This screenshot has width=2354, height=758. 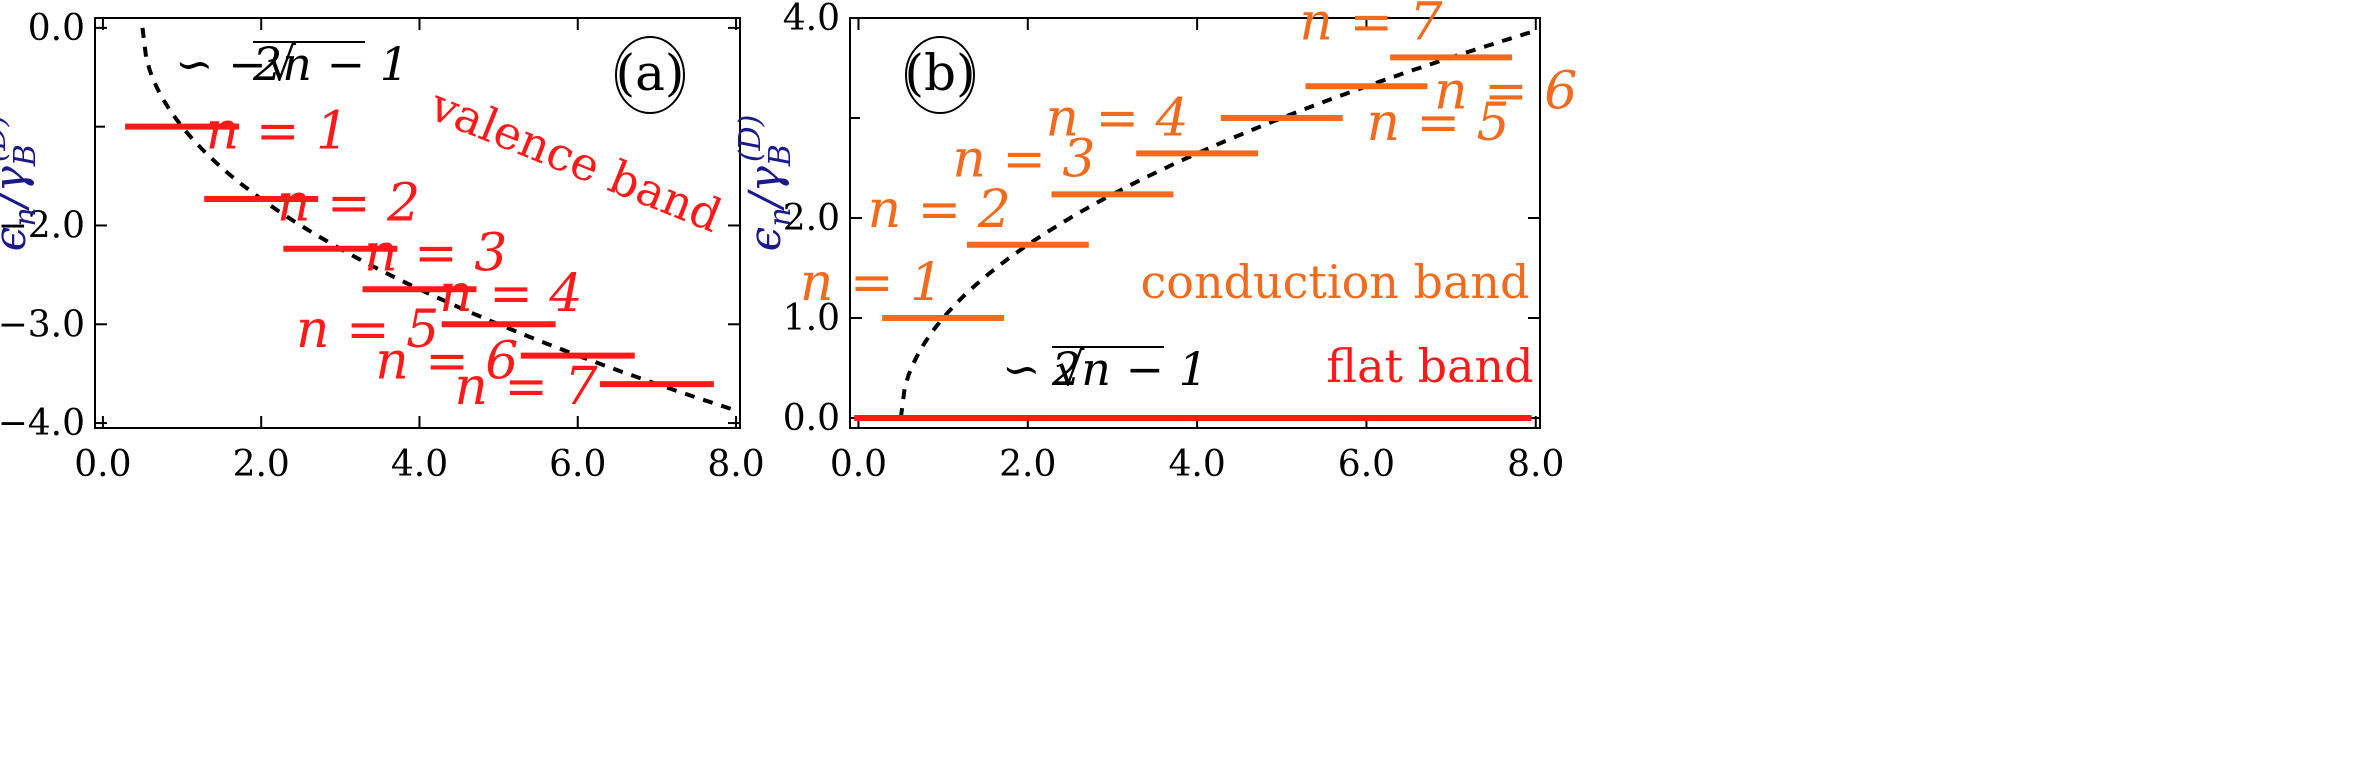 I want to click on level-label-n5-a: n = 5, so click(x=367, y=330).